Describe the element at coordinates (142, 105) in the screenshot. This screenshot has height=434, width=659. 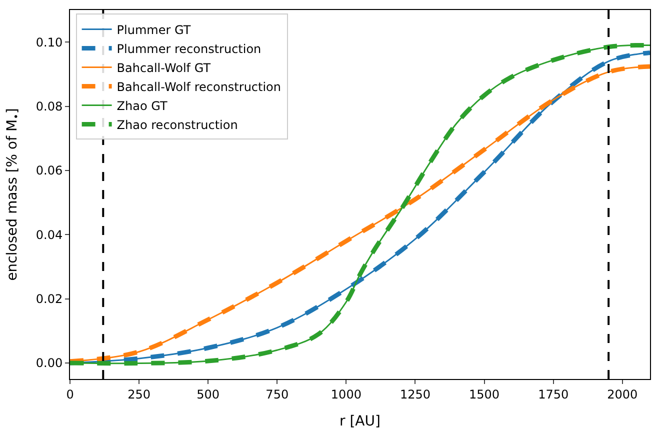
I see `legend-label: Zhao GT` at that location.